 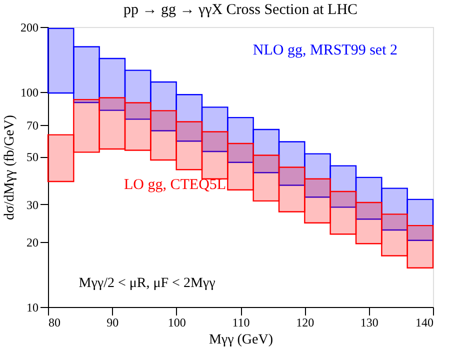 I want to click on y-tick-label: 200, so click(x=29, y=27).